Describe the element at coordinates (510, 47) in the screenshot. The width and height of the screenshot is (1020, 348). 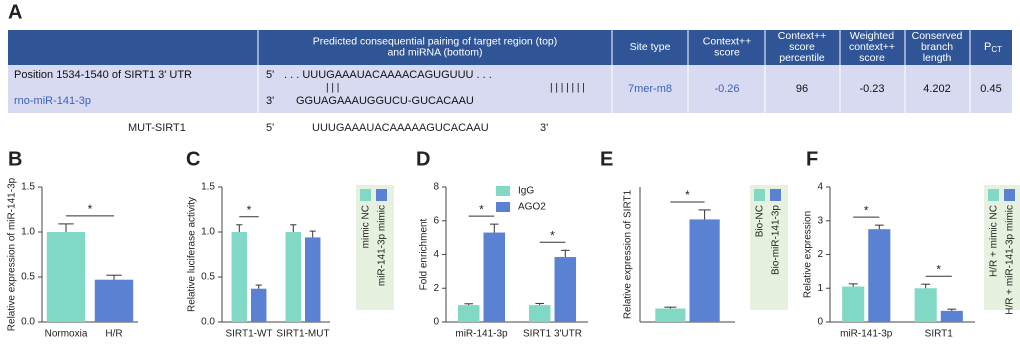
I see `table-header-band` at that location.